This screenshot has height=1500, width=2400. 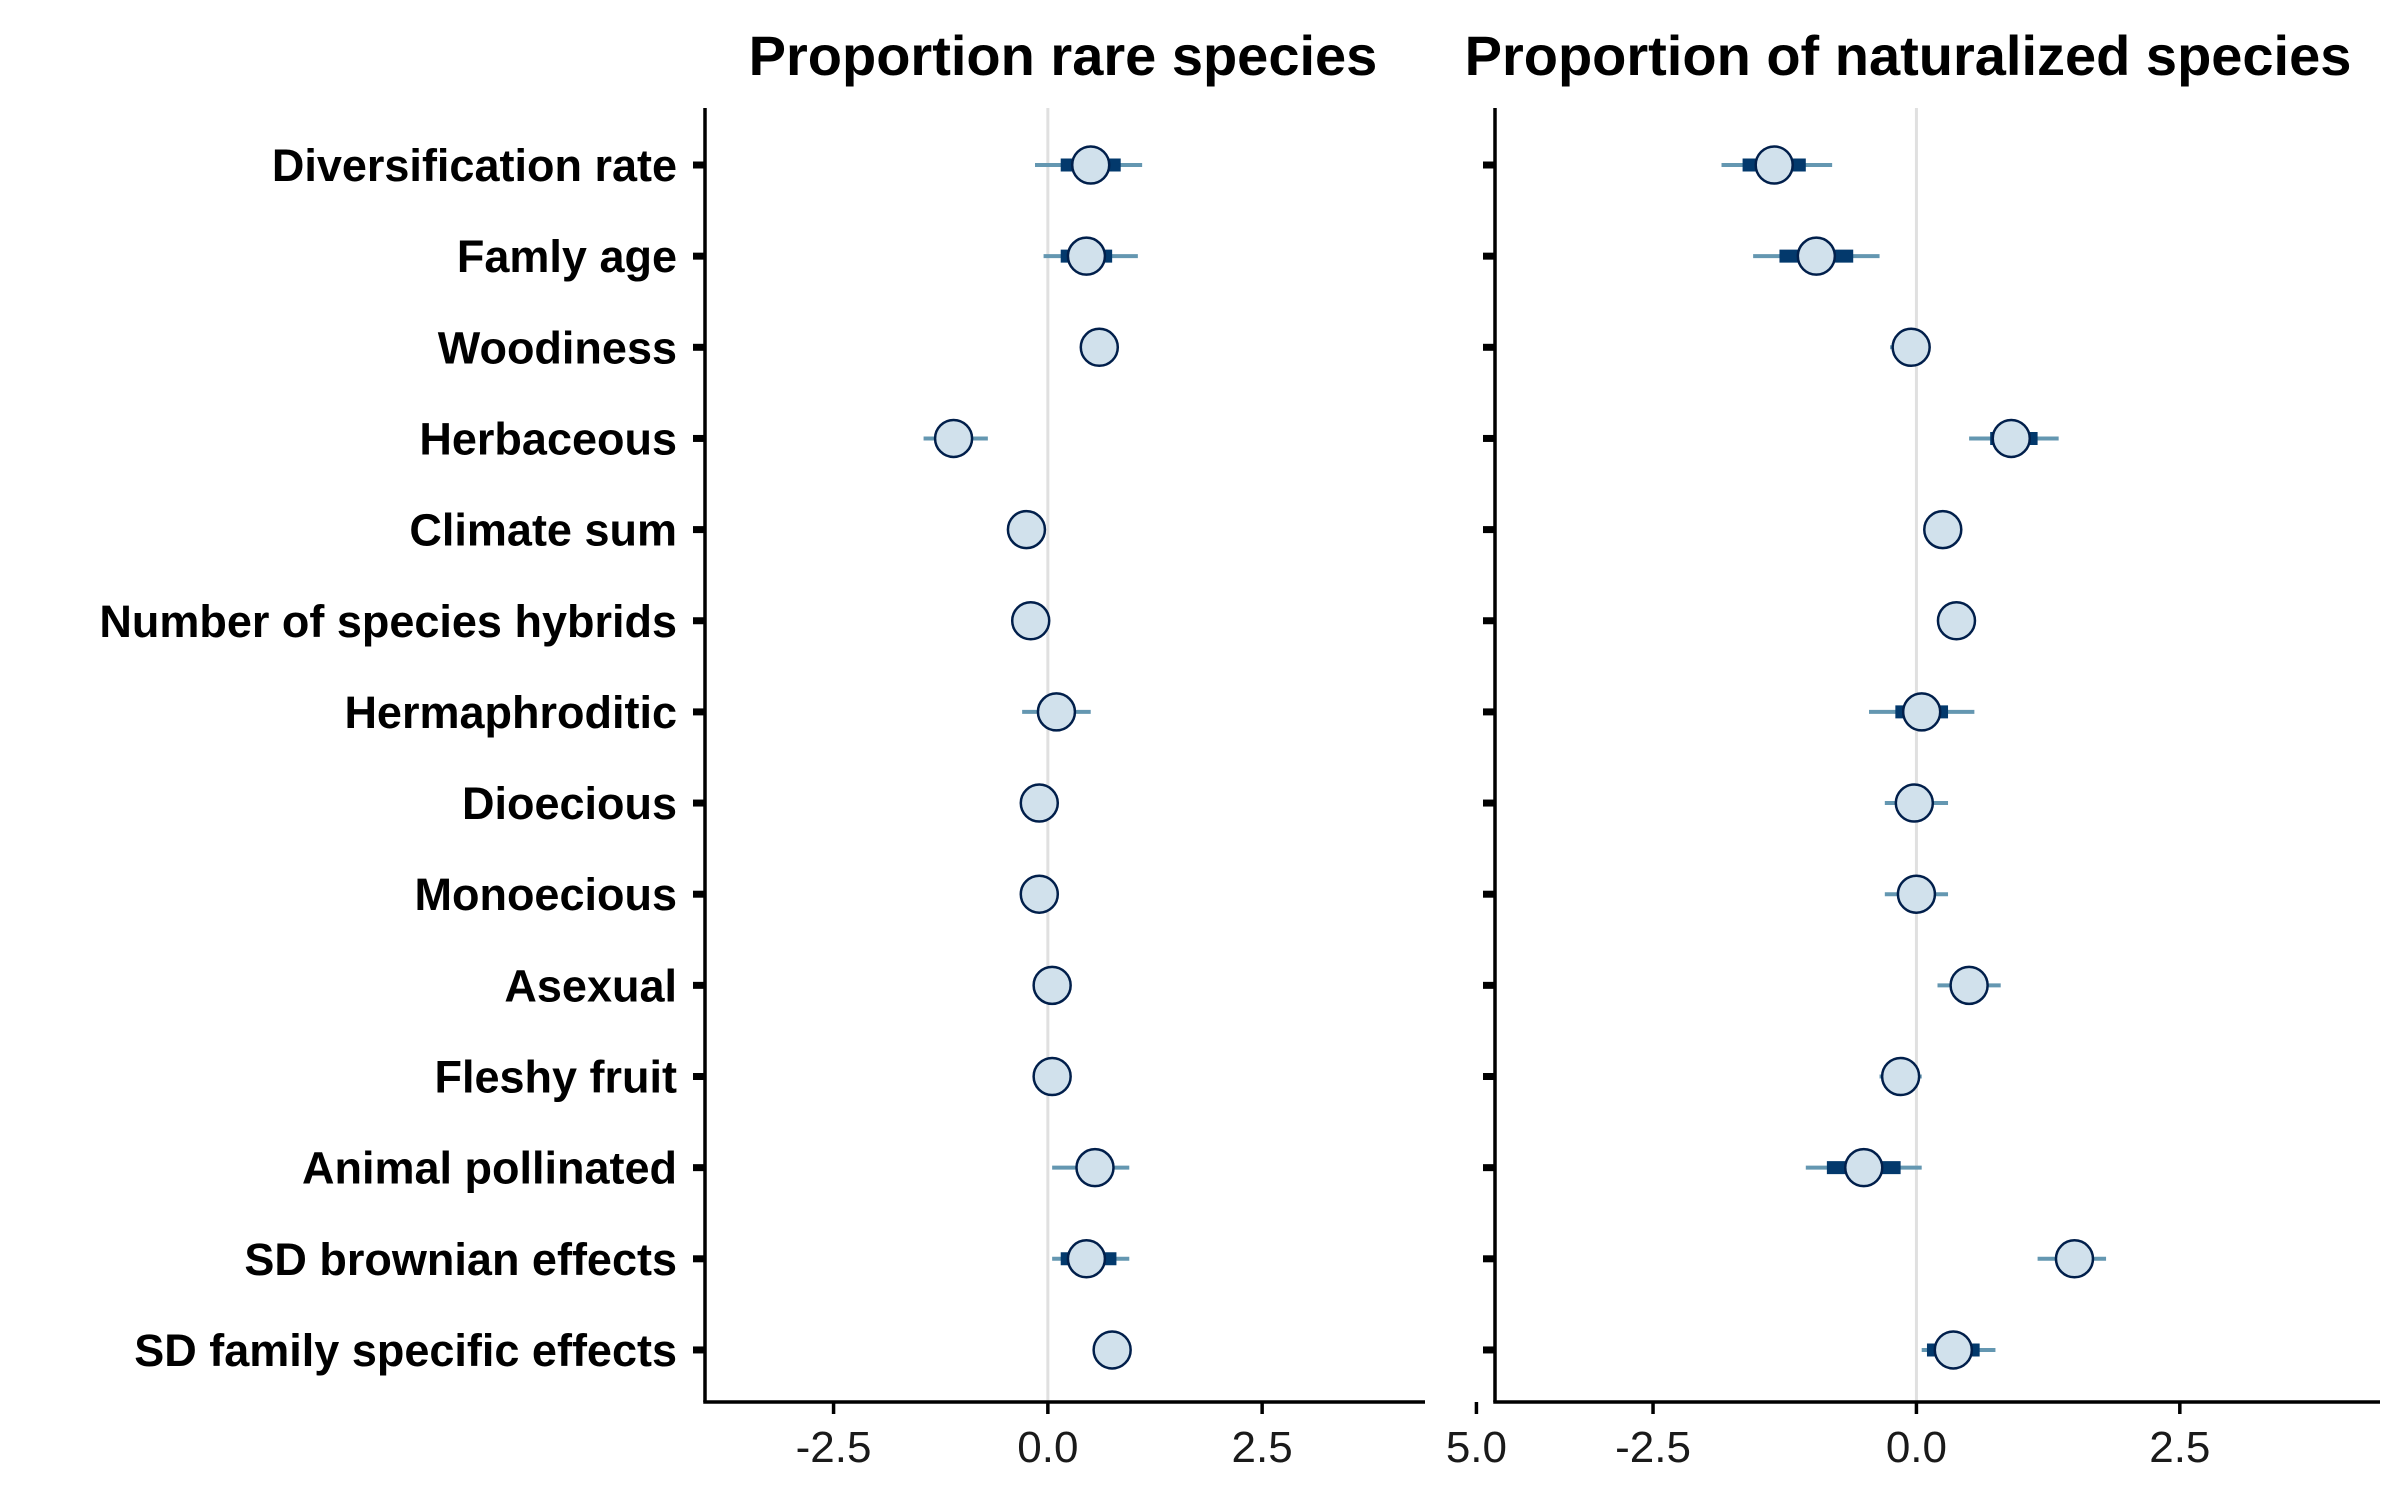 What do you see at coordinates (1063, 55) in the screenshot?
I see `panel-title-rare: Proportion rare species` at bounding box center [1063, 55].